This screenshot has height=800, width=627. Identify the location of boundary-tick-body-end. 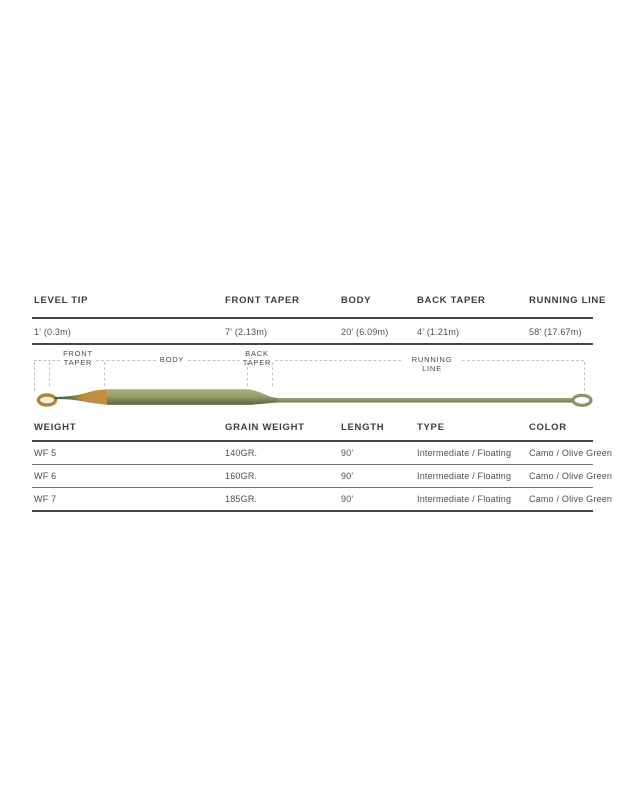
(247, 374).